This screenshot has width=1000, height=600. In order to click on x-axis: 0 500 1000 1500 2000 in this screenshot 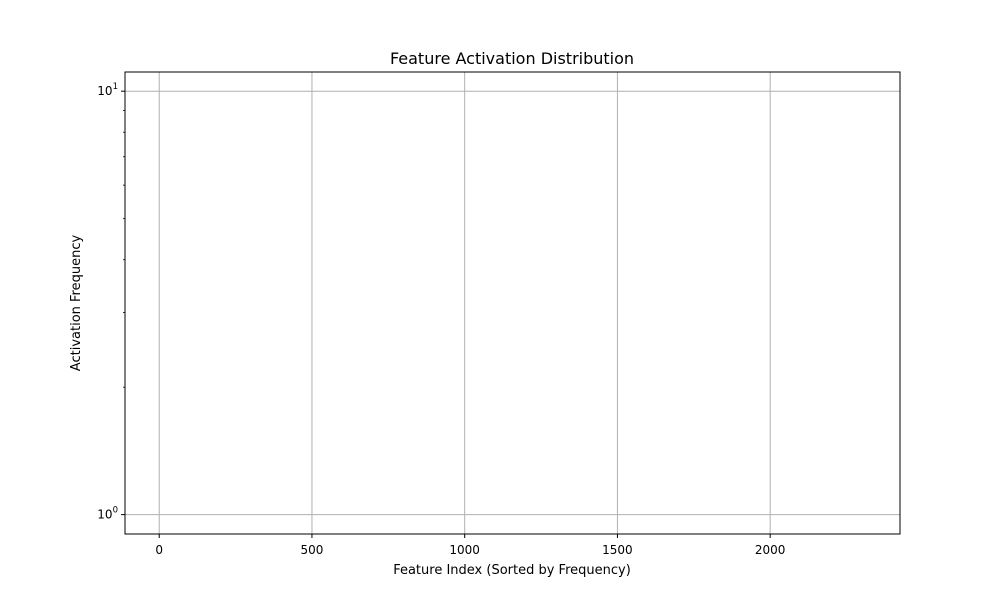, I will do `click(470, 545)`.